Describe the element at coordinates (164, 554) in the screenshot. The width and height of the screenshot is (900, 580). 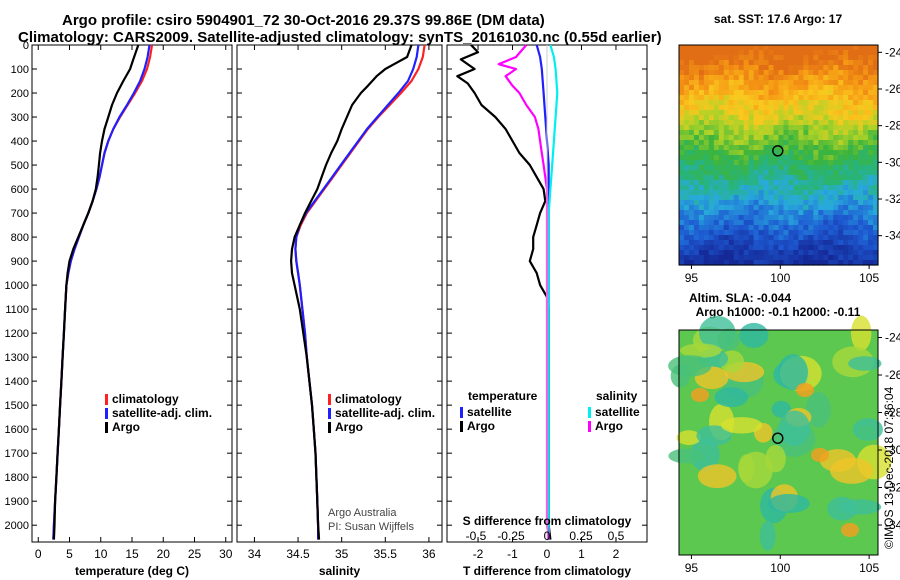
I see `x-tick-label: 20` at that location.